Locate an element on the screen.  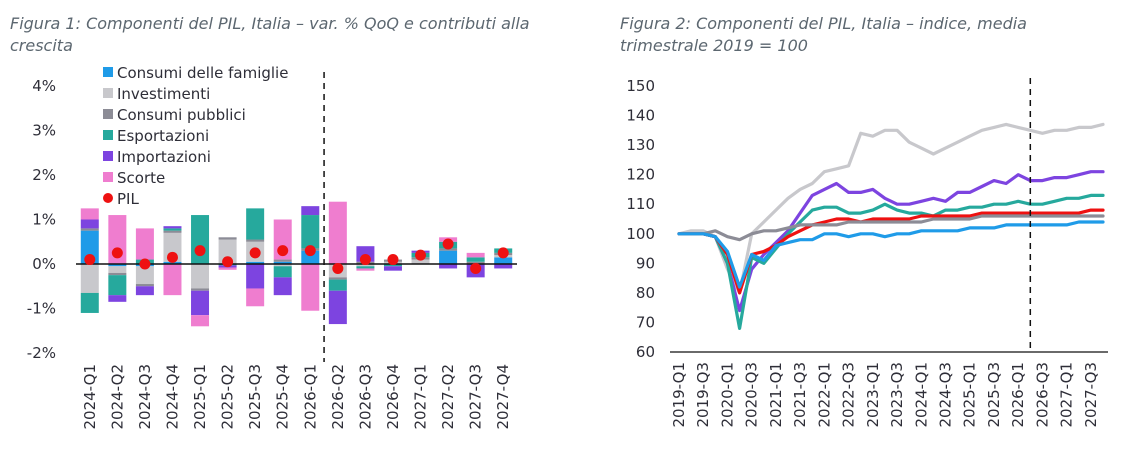
bar-consumi-pubblici-2025-q3 is located at coordinates (255, 240).